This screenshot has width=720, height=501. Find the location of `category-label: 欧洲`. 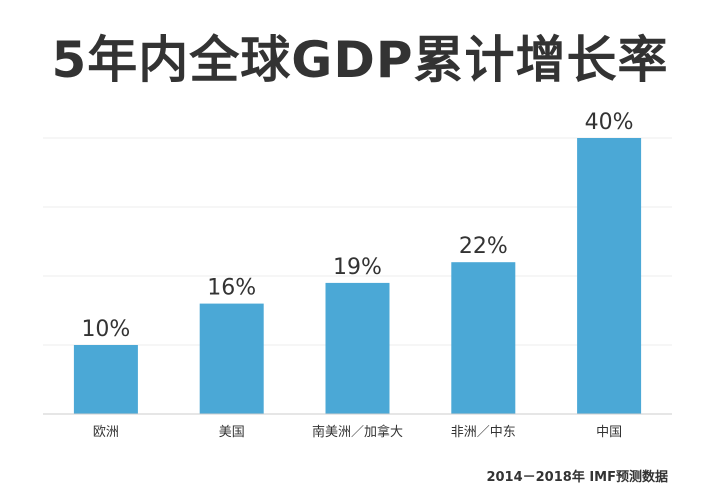

category-label: 欧洲 is located at coordinates (106, 432).